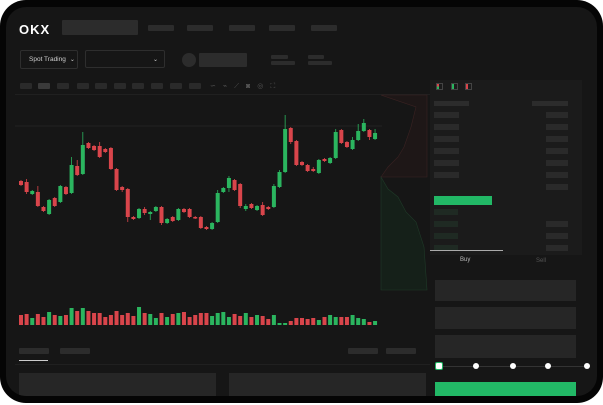 This screenshot has width=603, height=405. Describe the element at coordinates (223, 60) in the screenshot. I see `pair-name-placeholder` at that location.